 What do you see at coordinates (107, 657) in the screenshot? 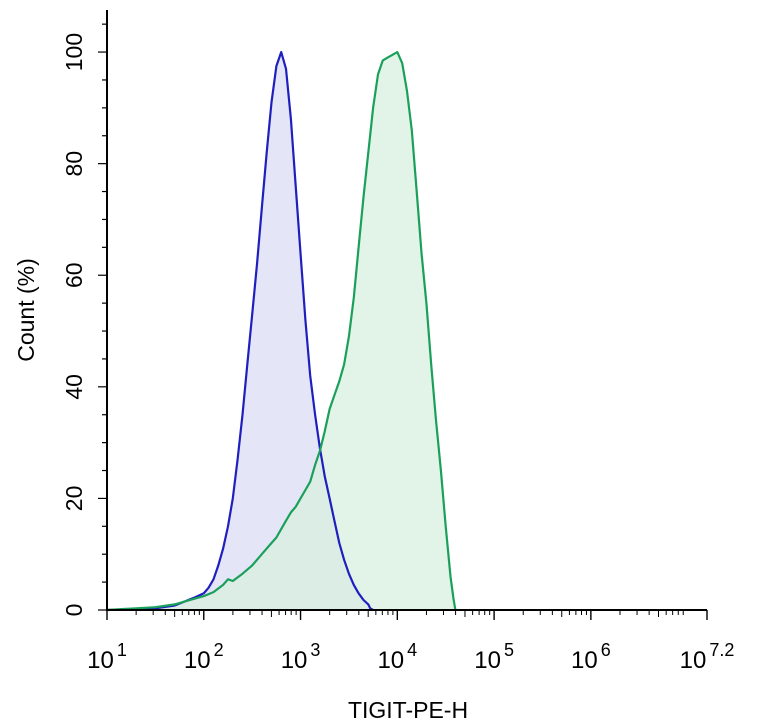
I see `x-tick-label: 10 1` at bounding box center [107, 657].